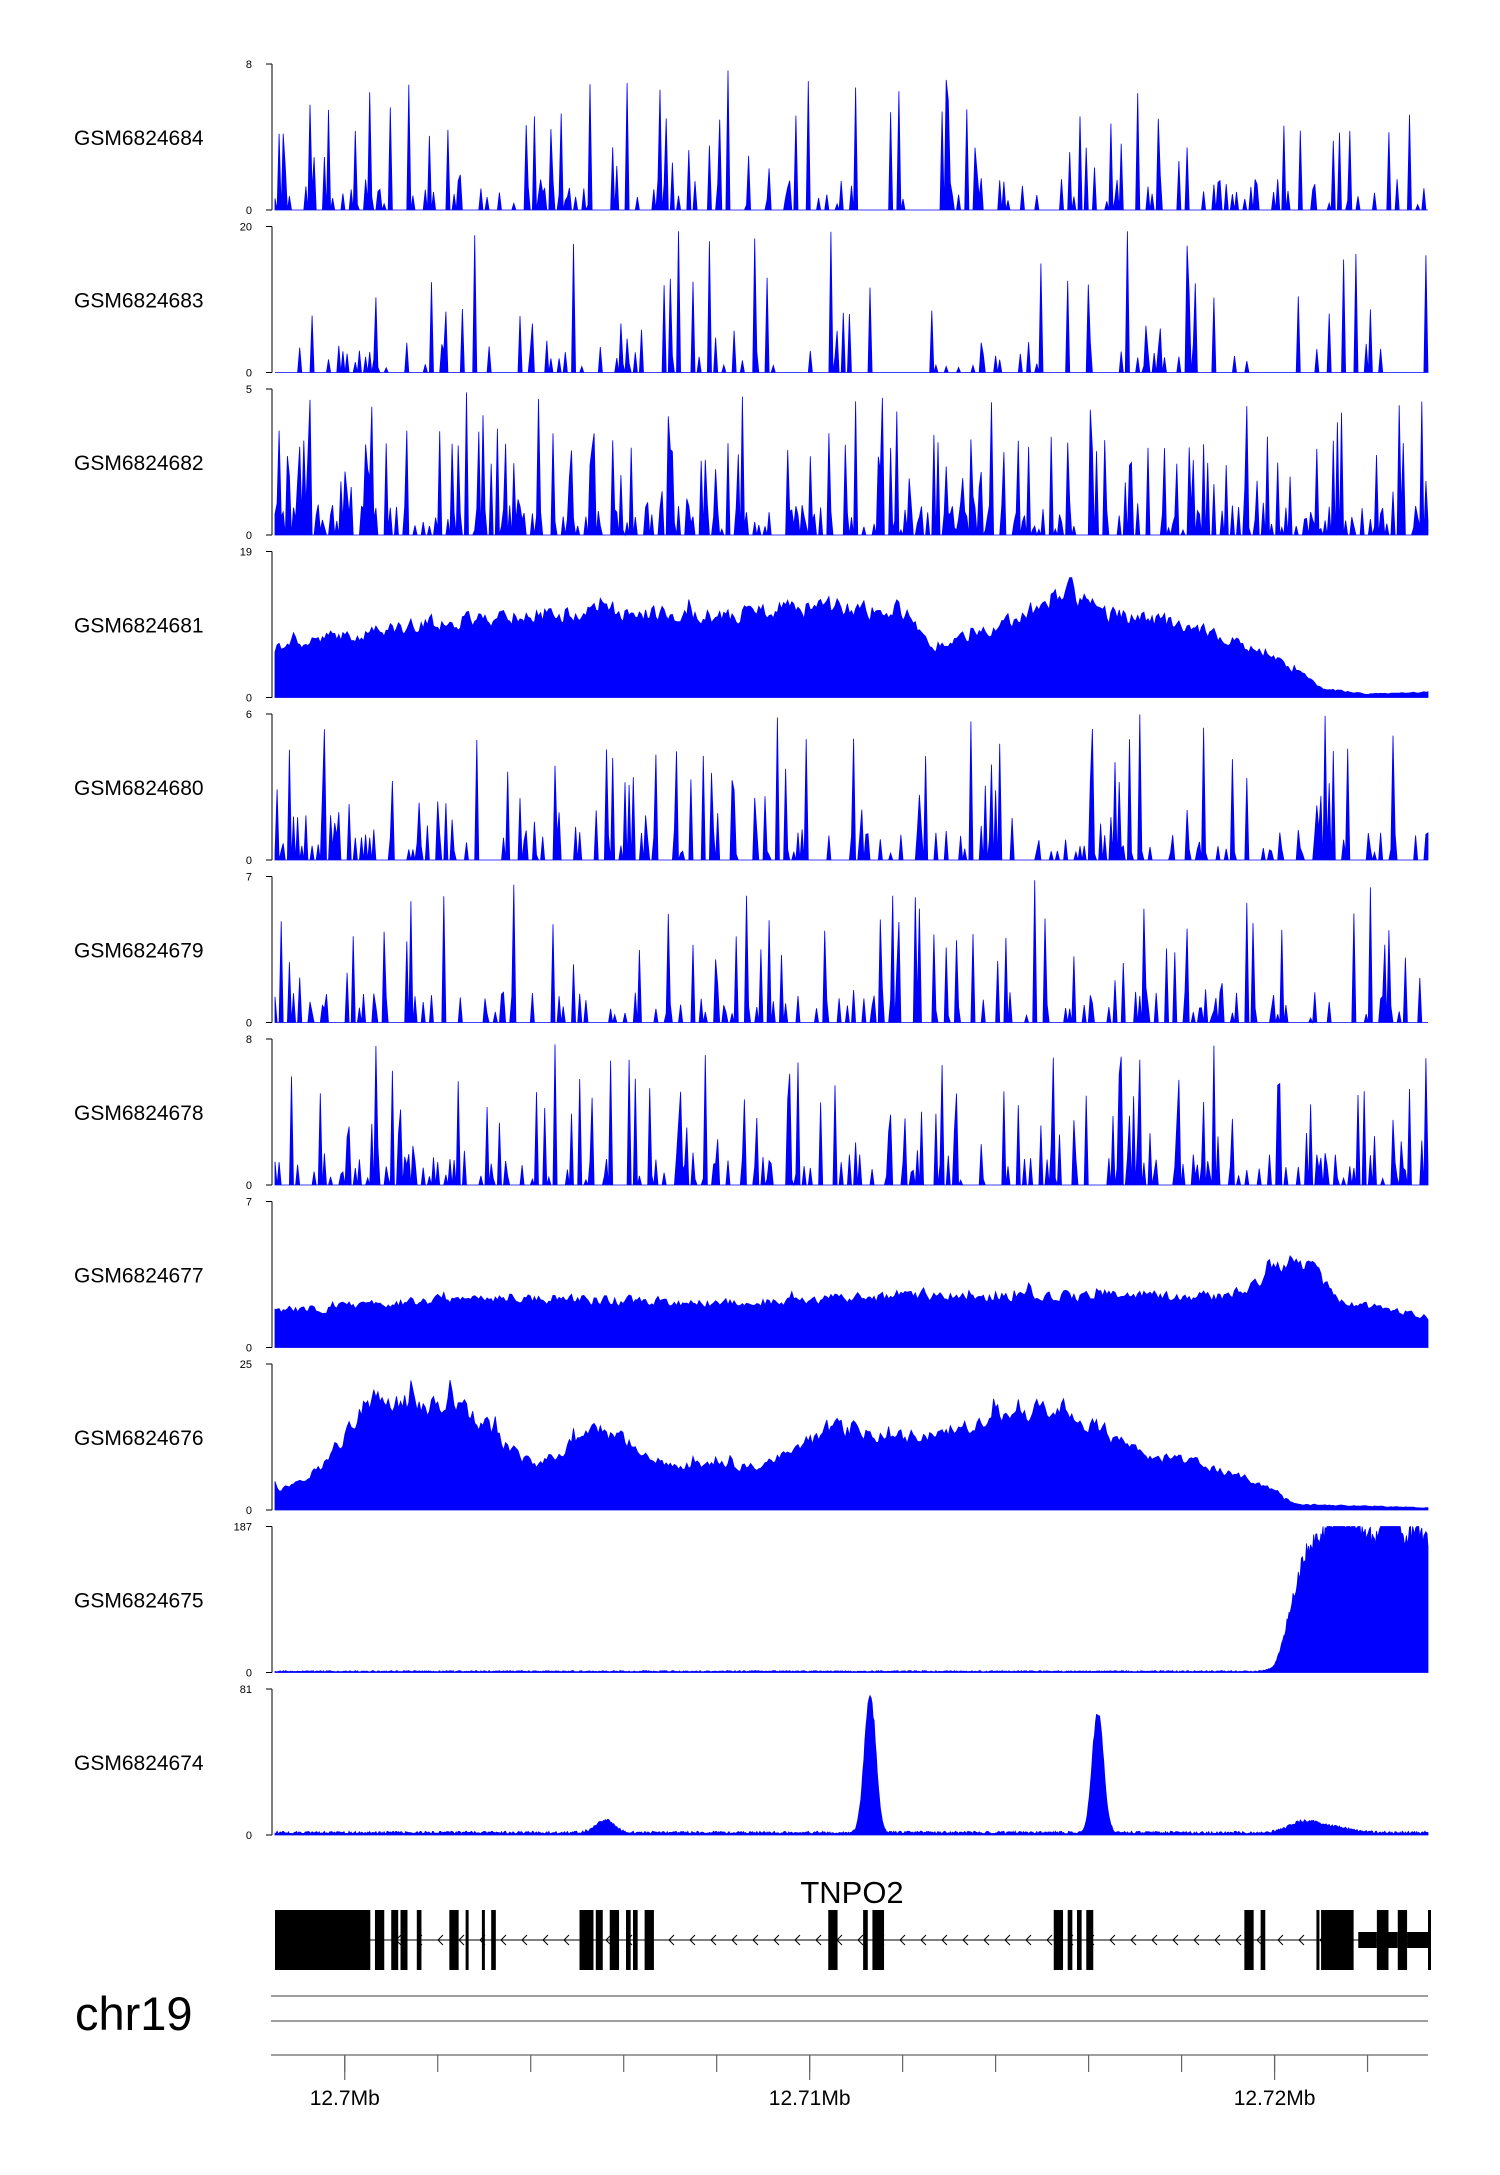 The height and width of the screenshot is (2175, 1500). I want to click on y-axis-max-label: 7, so click(249, 1203).